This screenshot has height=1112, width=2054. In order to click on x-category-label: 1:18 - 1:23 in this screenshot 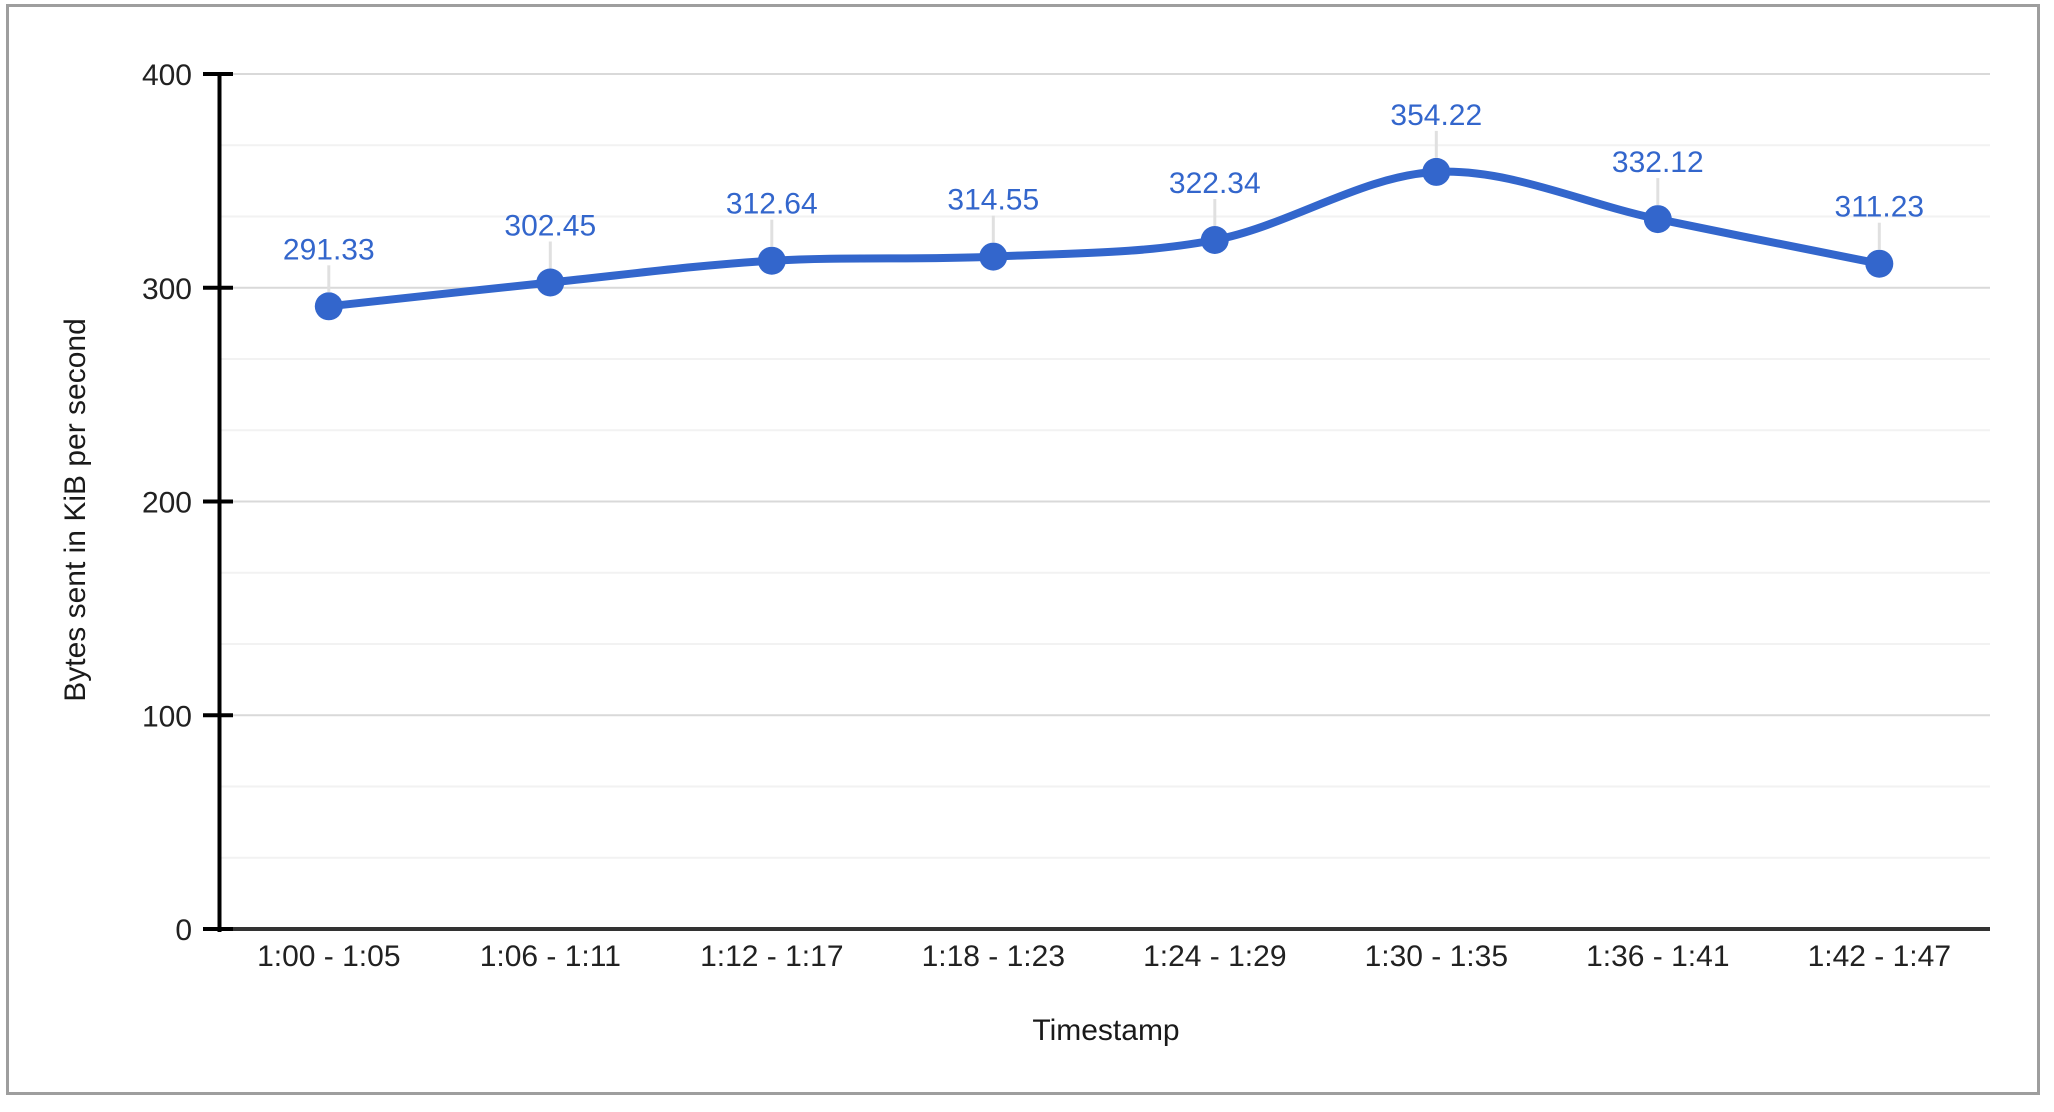, I will do `click(993, 956)`.